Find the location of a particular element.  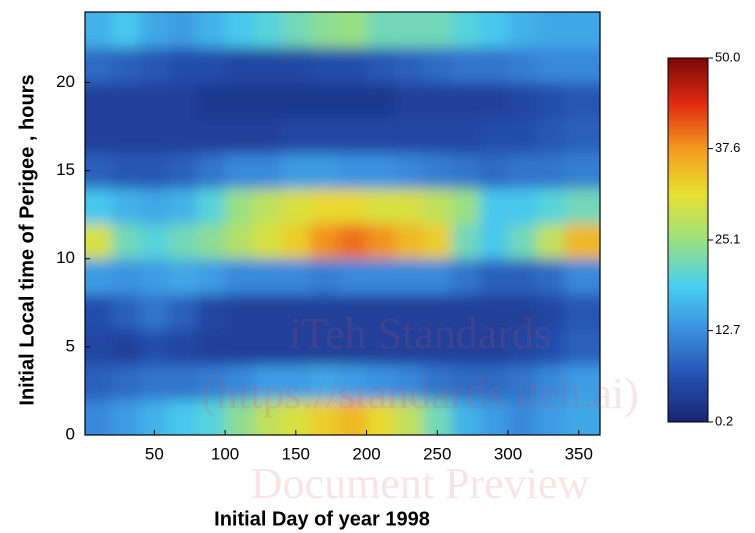

watermark: (https://standards.iteh.ai) is located at coordinates (419, 393).